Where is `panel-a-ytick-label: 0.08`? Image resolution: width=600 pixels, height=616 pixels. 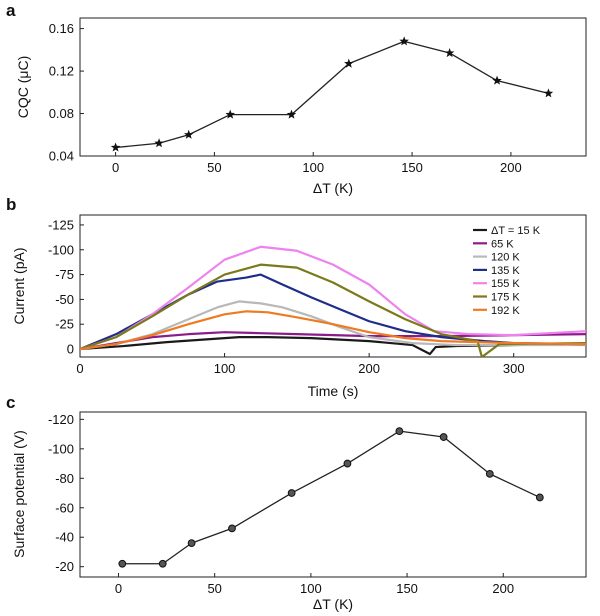 panel-a-ytick-label: 0.08 is located at coordinates (61, 113).